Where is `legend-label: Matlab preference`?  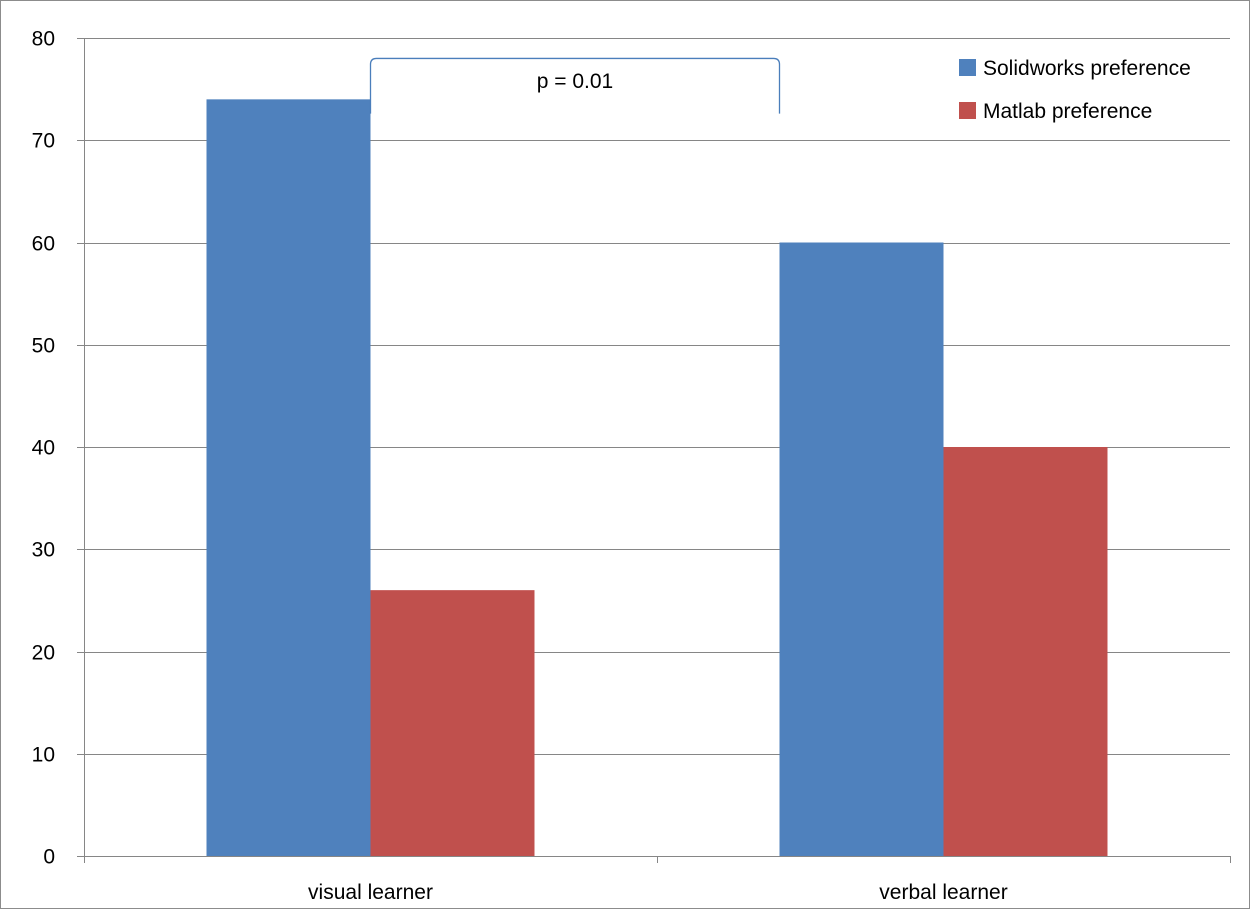
legend-label: Matlab preference is located at coordinates (1067, 111).